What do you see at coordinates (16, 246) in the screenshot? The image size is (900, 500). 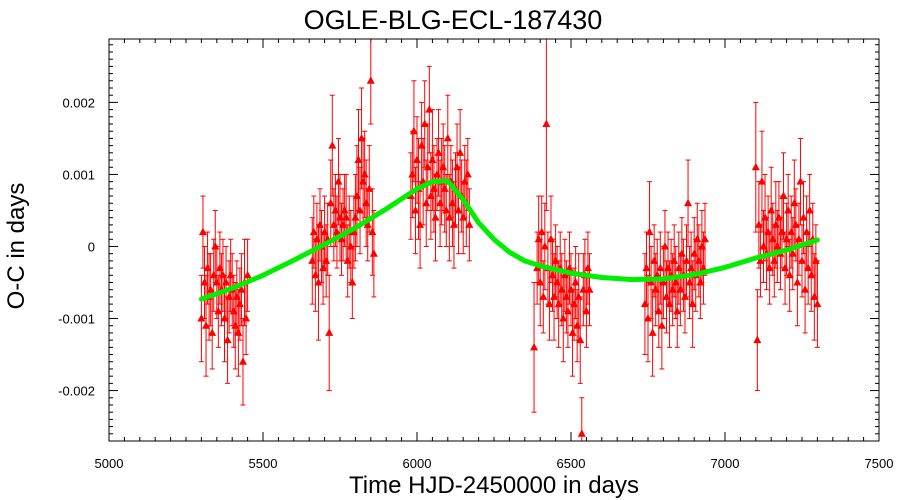 I see `y-axis-label: O-C in days` at bounding box center [16, 246].